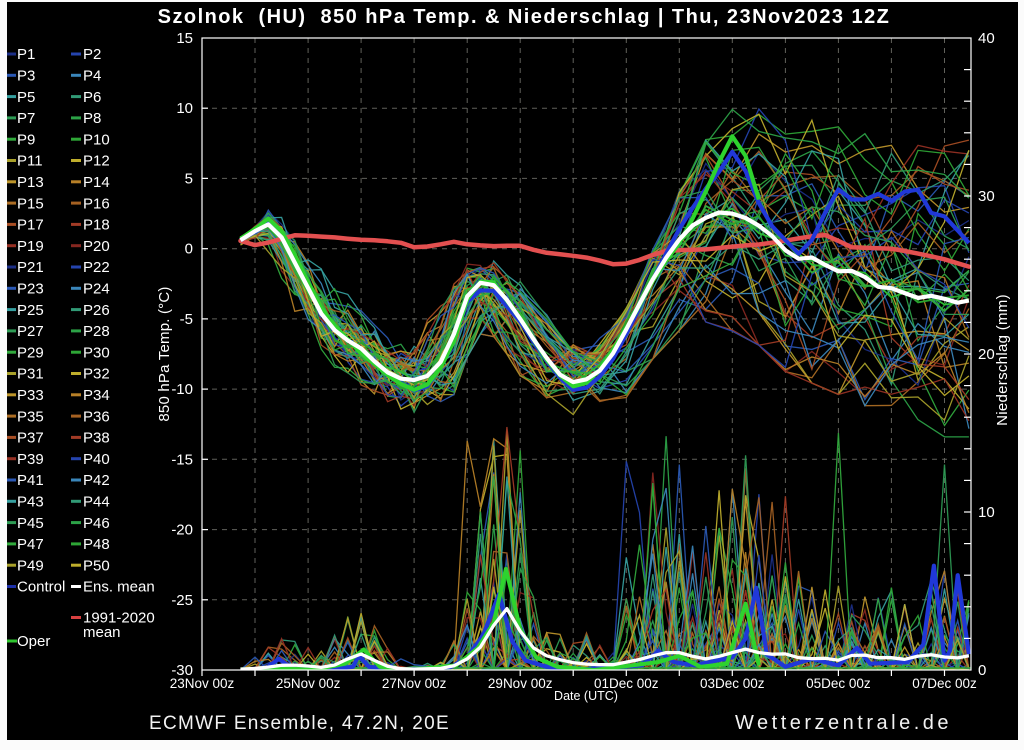 The width and height of the screenshot is (1024, 750). Describe the element at coordinates (30, 374) in the screenshot. I see `svg-text: P31` at that location.